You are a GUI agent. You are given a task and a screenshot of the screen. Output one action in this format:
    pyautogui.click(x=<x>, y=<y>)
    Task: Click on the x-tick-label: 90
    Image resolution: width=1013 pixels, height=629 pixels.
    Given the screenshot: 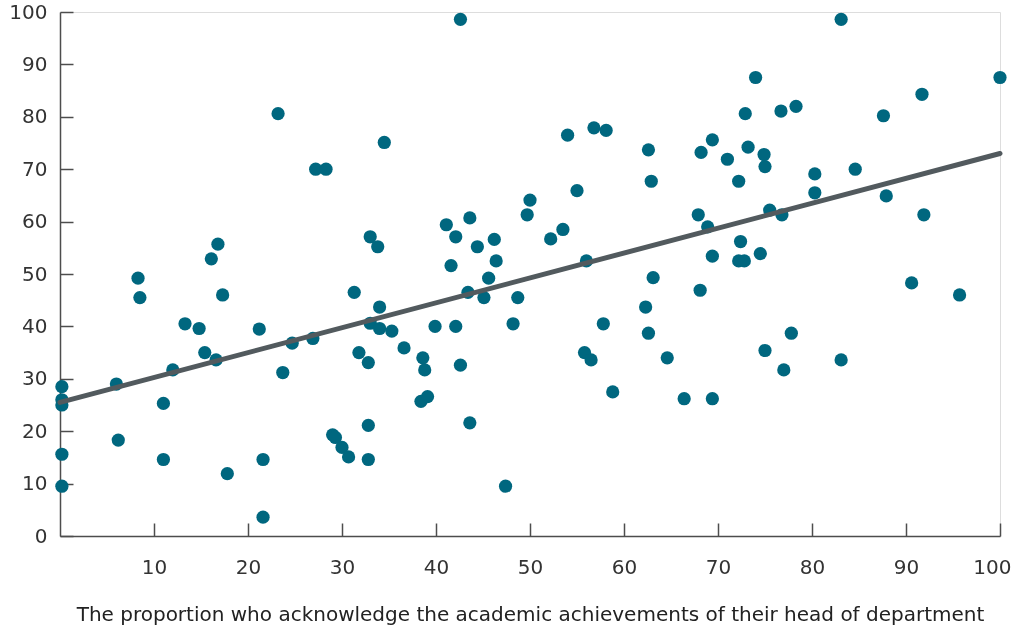 What is the action you would take?
    pyautogui.click(x=906, y=566)
    